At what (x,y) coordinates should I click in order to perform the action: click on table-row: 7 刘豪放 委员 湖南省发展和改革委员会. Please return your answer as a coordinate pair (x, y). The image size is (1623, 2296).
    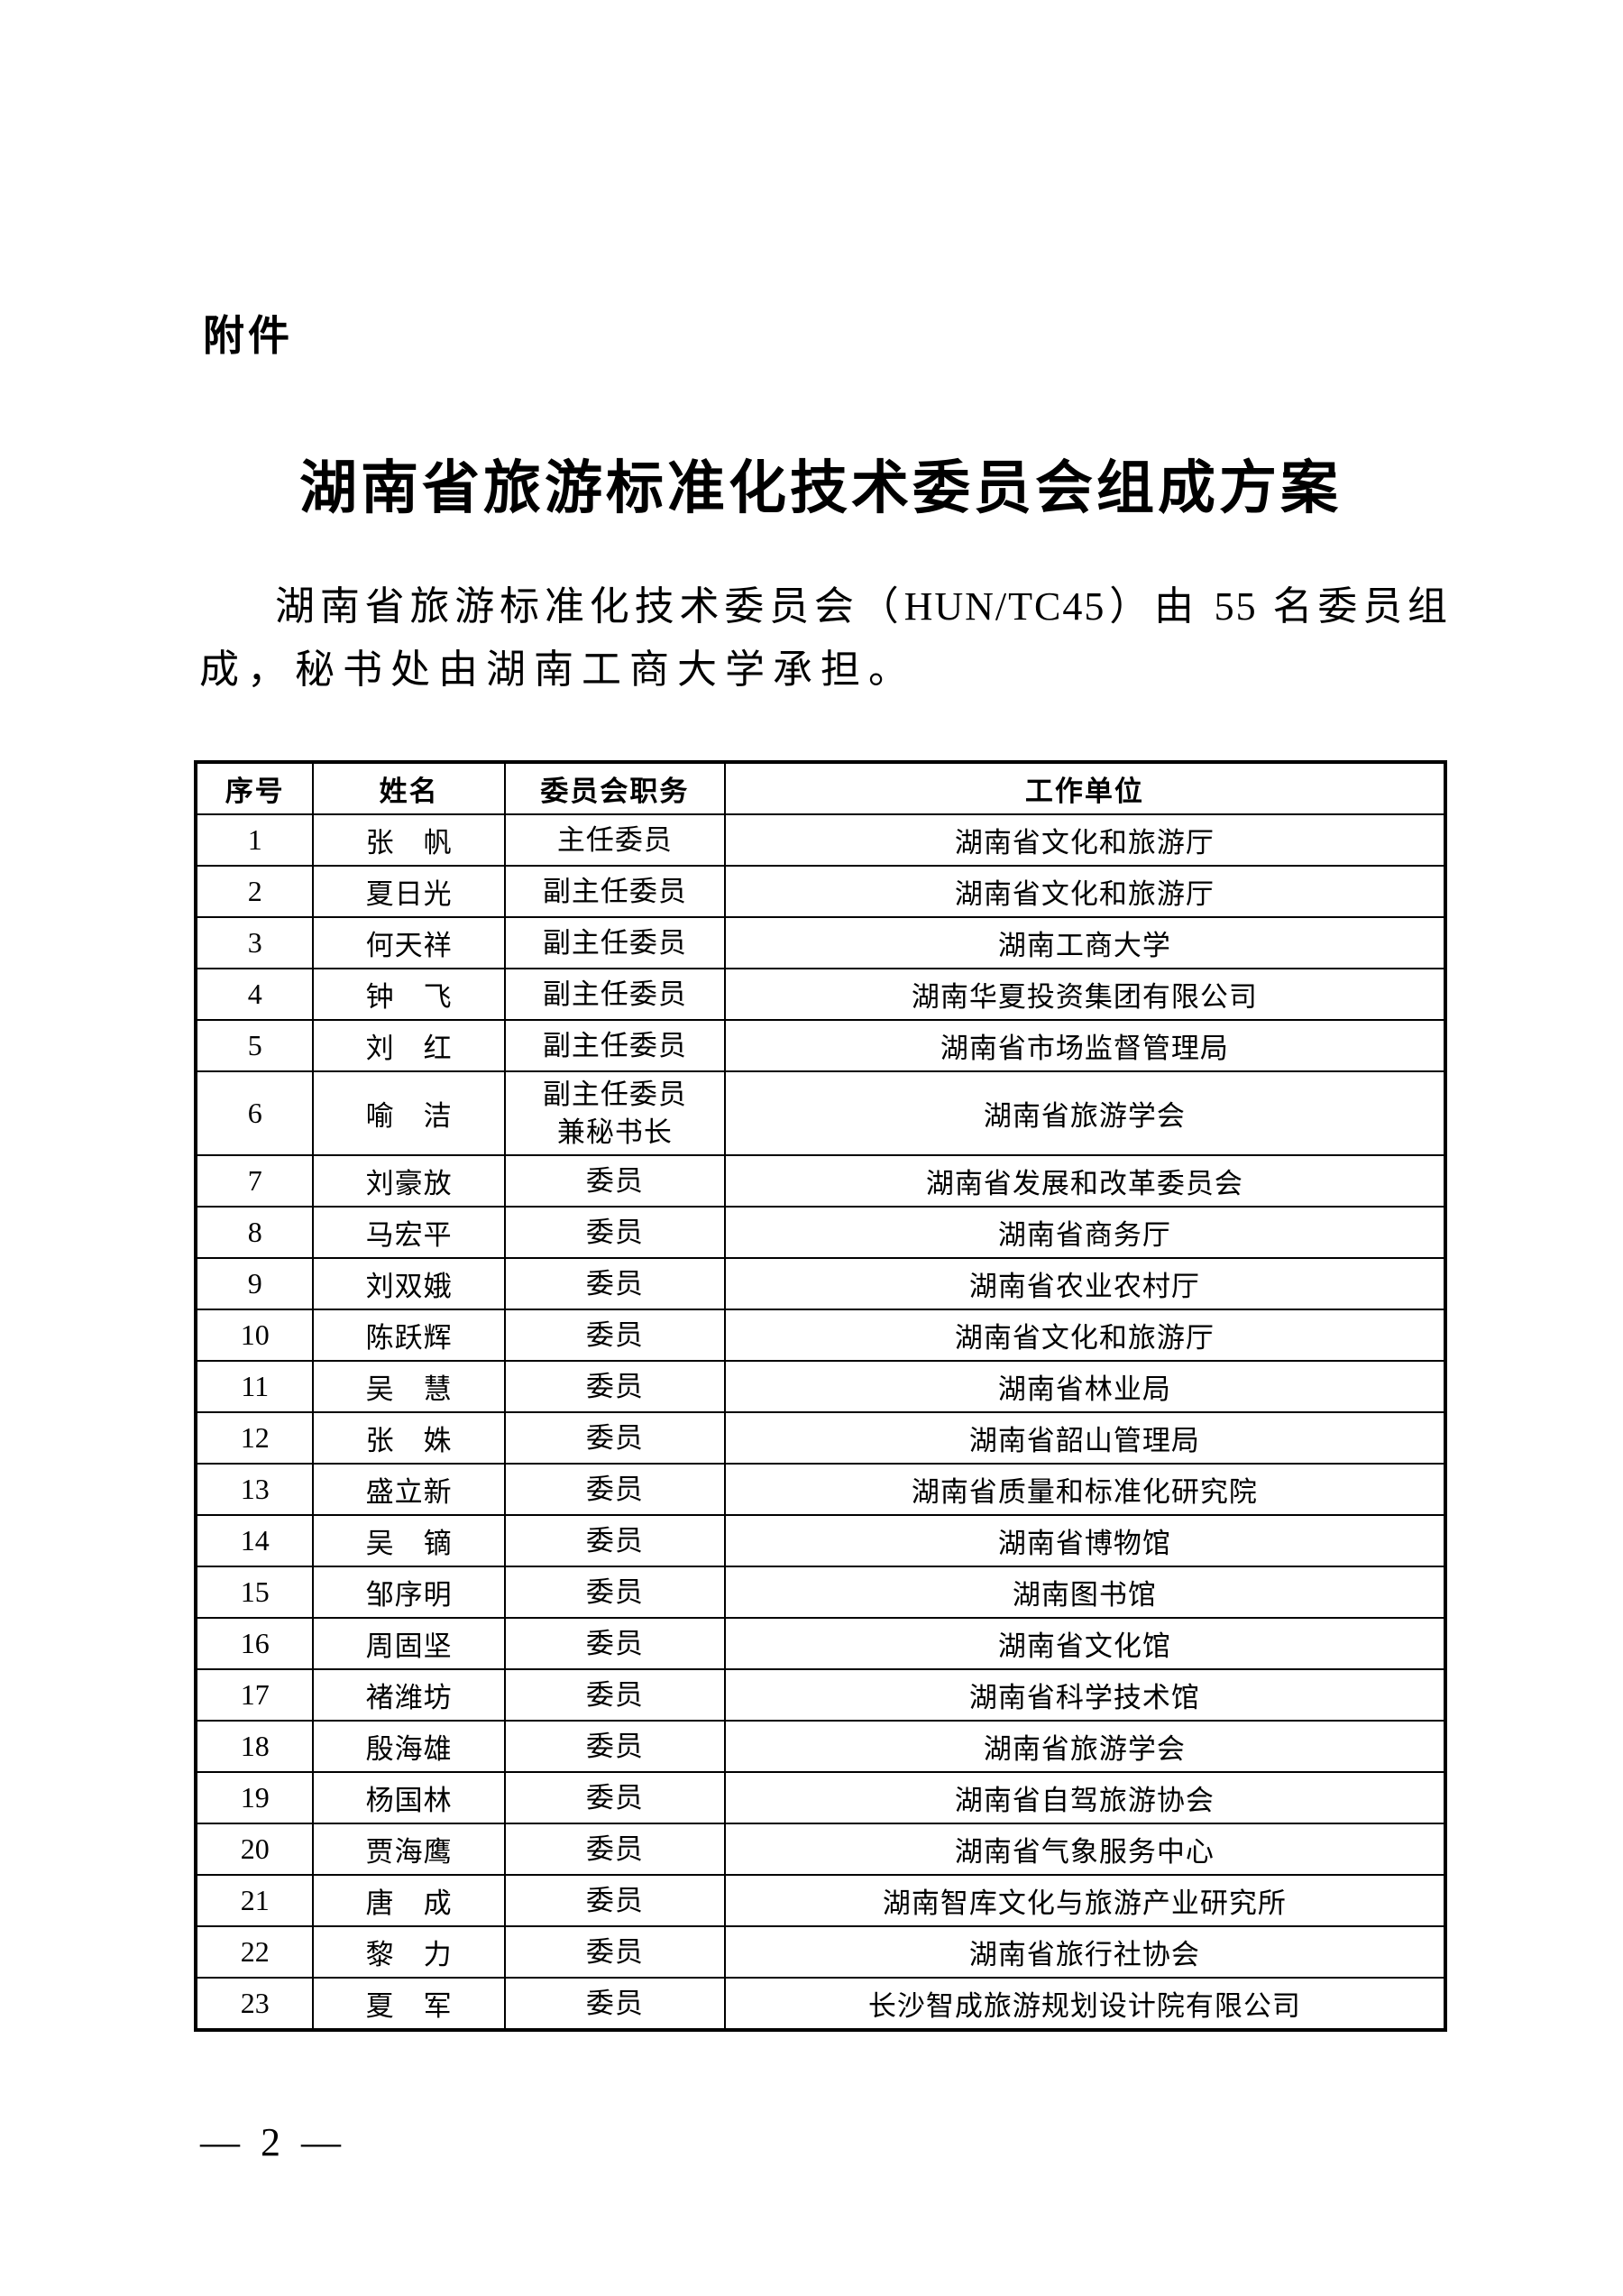
    Looking at the image, I should click on (820, 1181).